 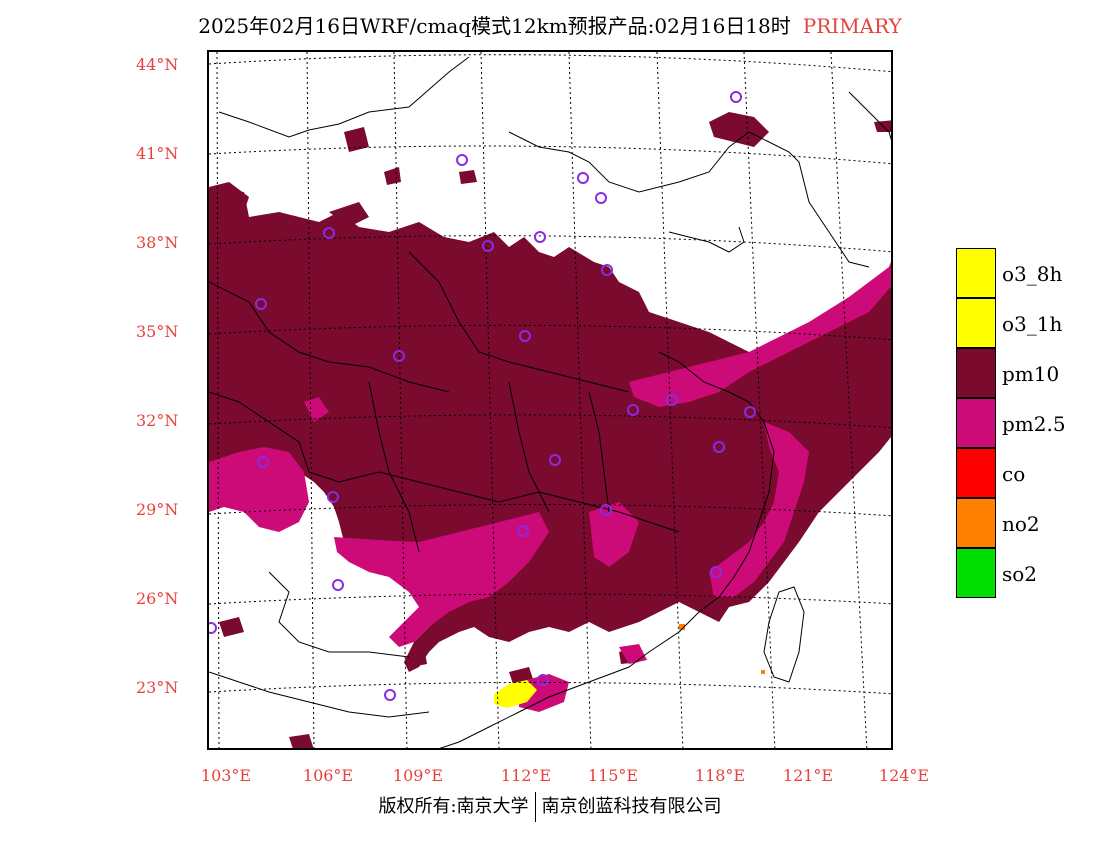 I want to click on latitude-label: 38°N, so click(x=157, y=242).